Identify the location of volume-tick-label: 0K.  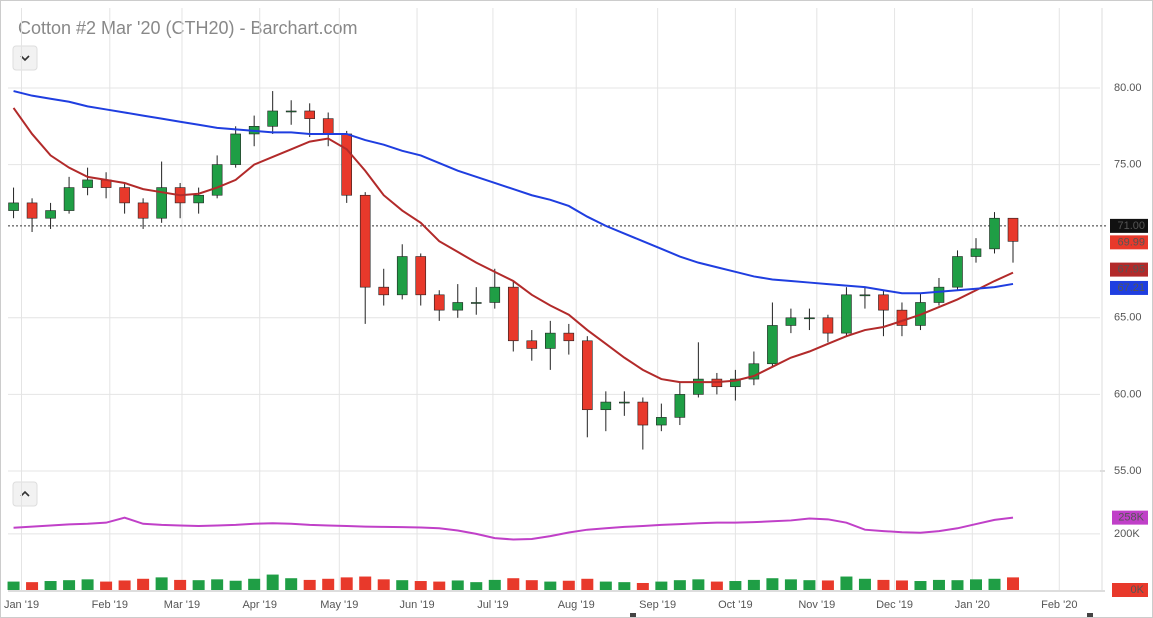
(1138, 590).